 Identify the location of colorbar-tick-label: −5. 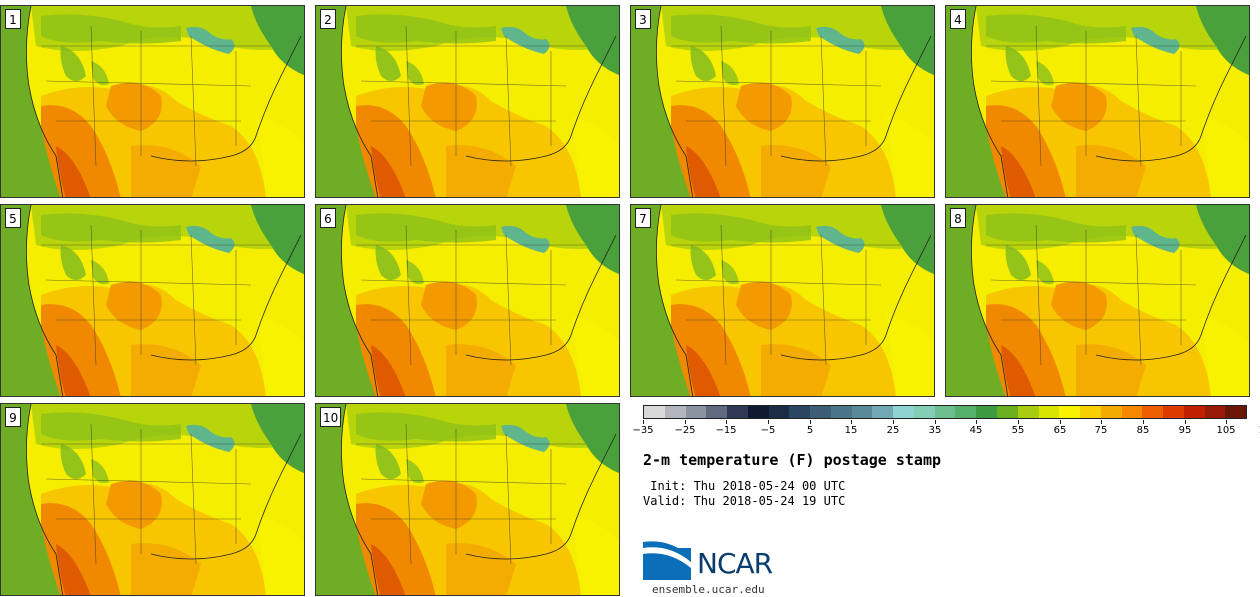
(768, 430).